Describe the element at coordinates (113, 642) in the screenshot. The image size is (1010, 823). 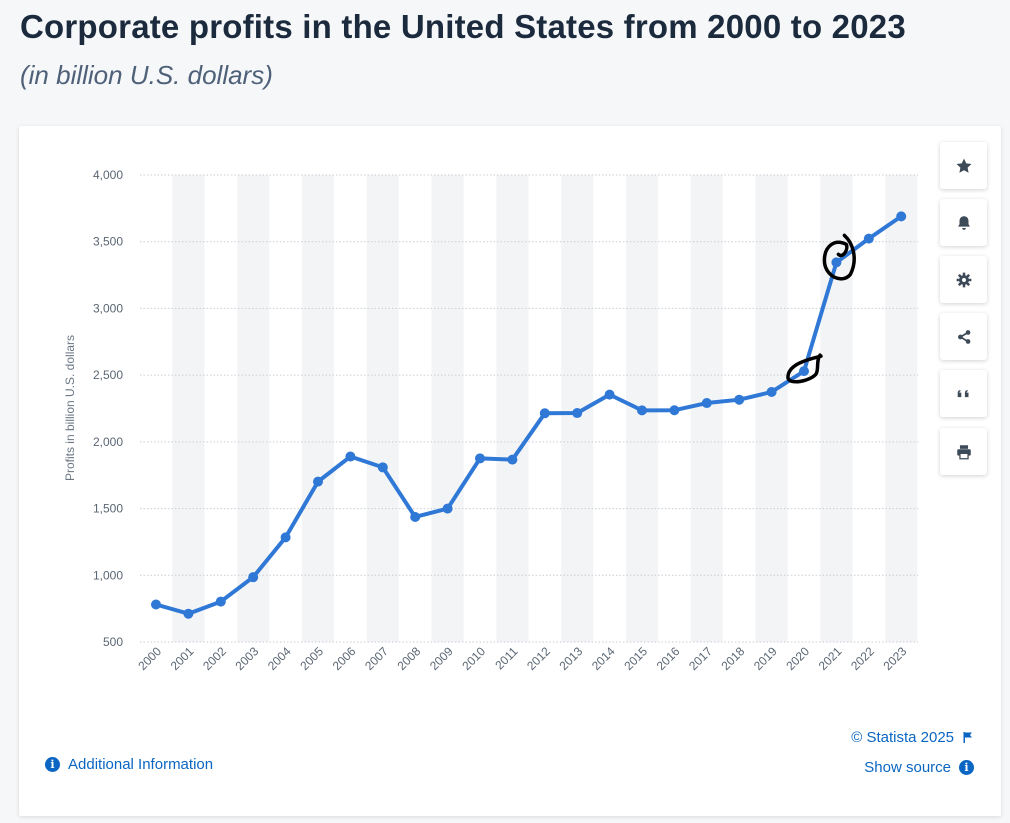
I see `y-tick-label: 500` at that location.